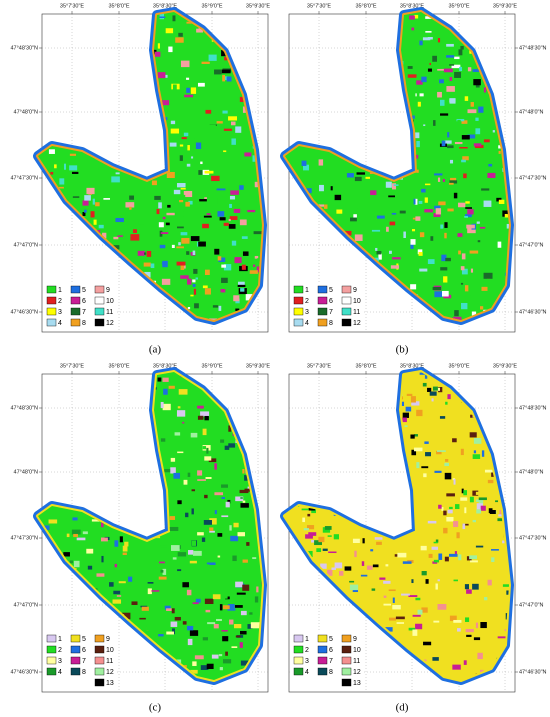  What do you see at coordinates (165, 6) in the screenshot?
I see `lon-label: 35°8'30"E` at bounding box center [165, 6].